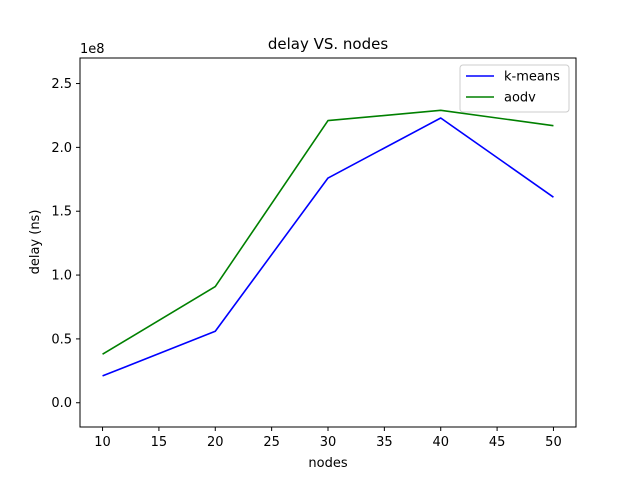  Describe the element at coordinates (61, 339) in the screenshot. I see `y-tick-label: 0.5` at that location.